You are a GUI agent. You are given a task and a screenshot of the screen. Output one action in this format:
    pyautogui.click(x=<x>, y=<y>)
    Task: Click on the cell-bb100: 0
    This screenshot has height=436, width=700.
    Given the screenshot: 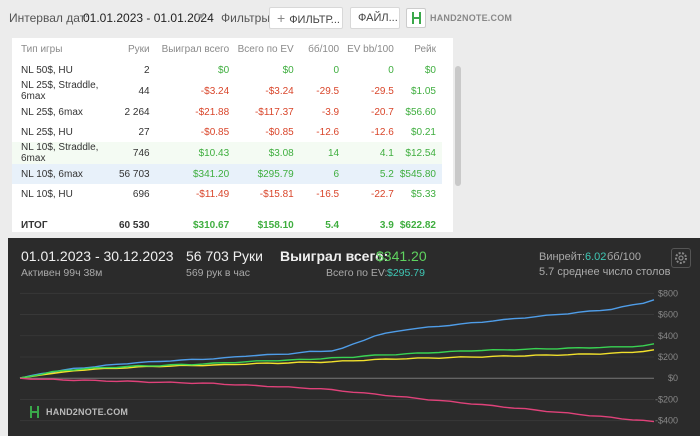 What is the action you would take?
    pyautogui.click(x=336, y=70)
    